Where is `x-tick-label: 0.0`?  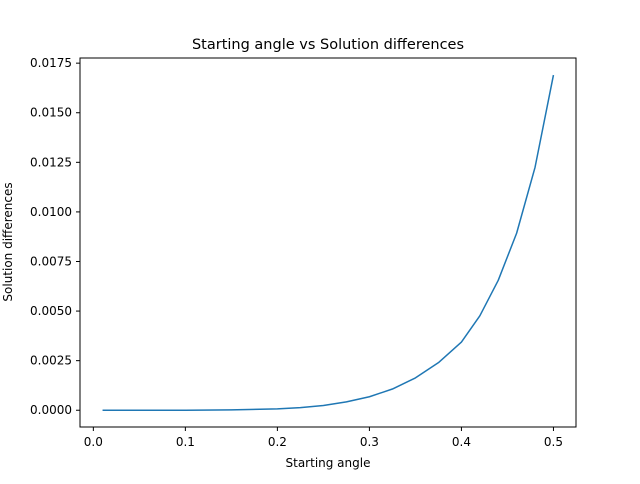
x-tick-label: 0.0 is located at coordinates (93, 442).